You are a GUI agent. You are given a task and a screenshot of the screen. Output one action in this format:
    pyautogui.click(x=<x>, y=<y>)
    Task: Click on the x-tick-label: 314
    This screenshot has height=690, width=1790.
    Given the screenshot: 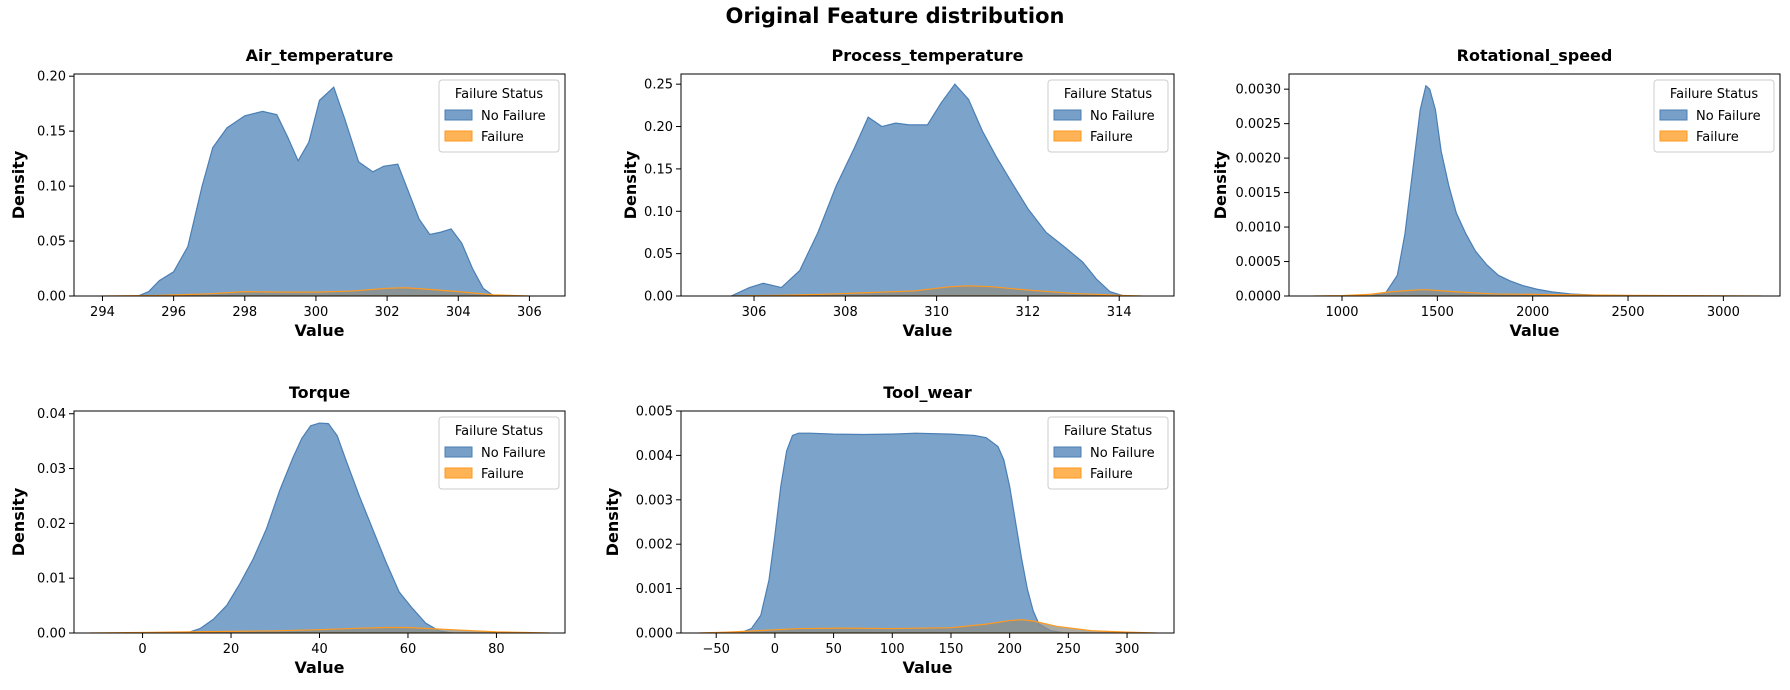 What is the action you would take?
    pyautogui.click(x=1119, y=312)
    